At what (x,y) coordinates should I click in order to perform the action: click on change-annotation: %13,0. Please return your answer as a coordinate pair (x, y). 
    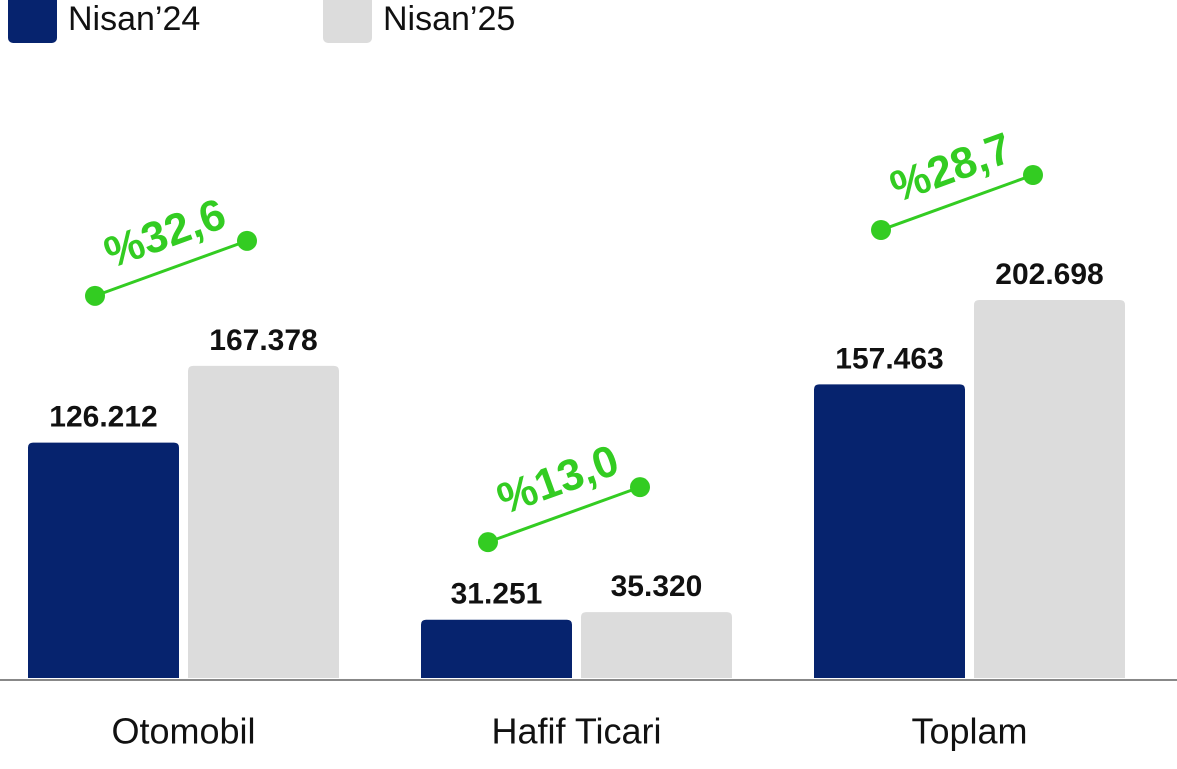
    Looking at the image, I should click on (558, 480).